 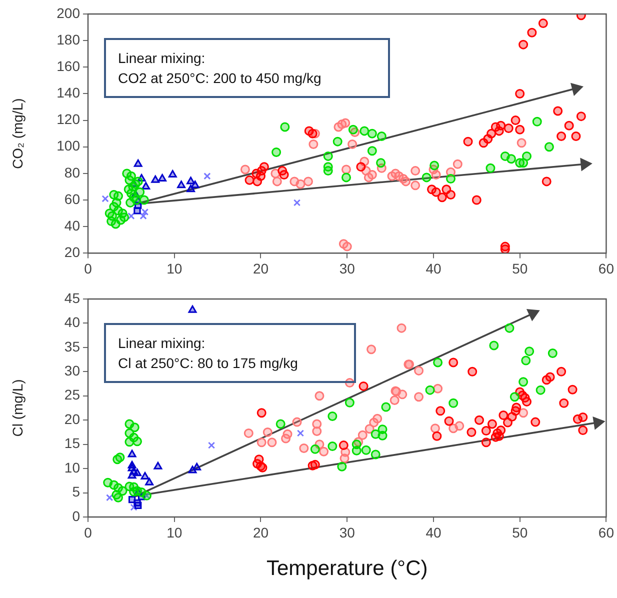 I want to click on y-tick-label: 200, so click(x=68, y=12).